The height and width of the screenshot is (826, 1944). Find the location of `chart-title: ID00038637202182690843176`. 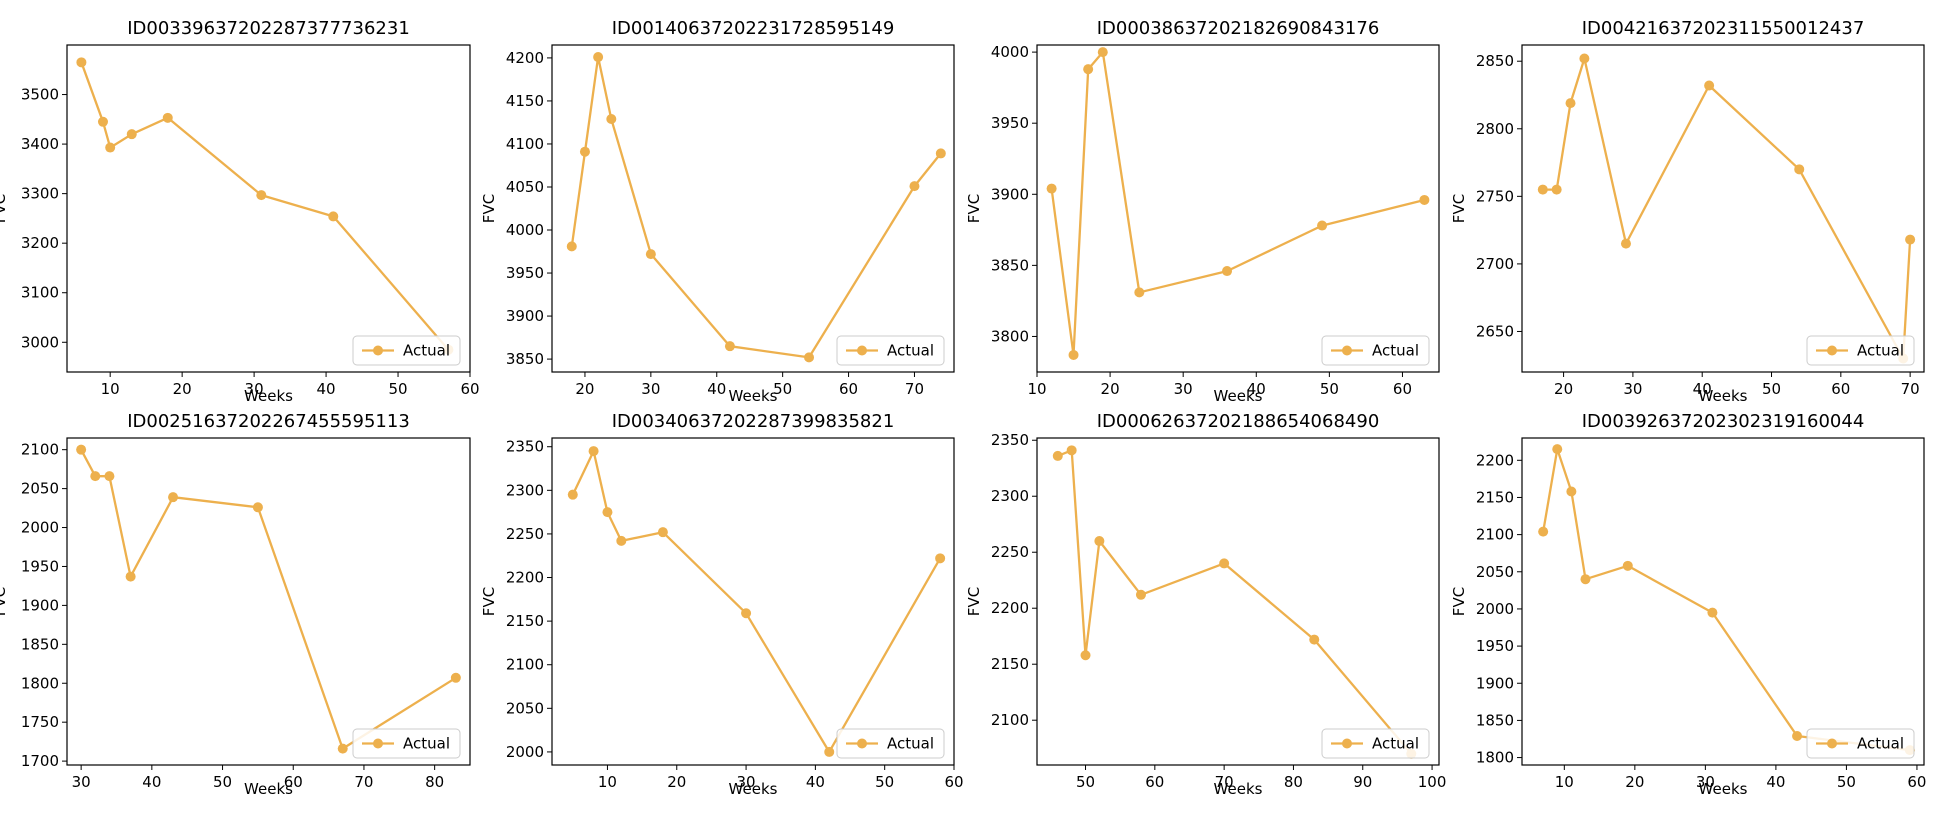

chart-title: ID00038637202182690843176 is located at coordinates (1238, 28).